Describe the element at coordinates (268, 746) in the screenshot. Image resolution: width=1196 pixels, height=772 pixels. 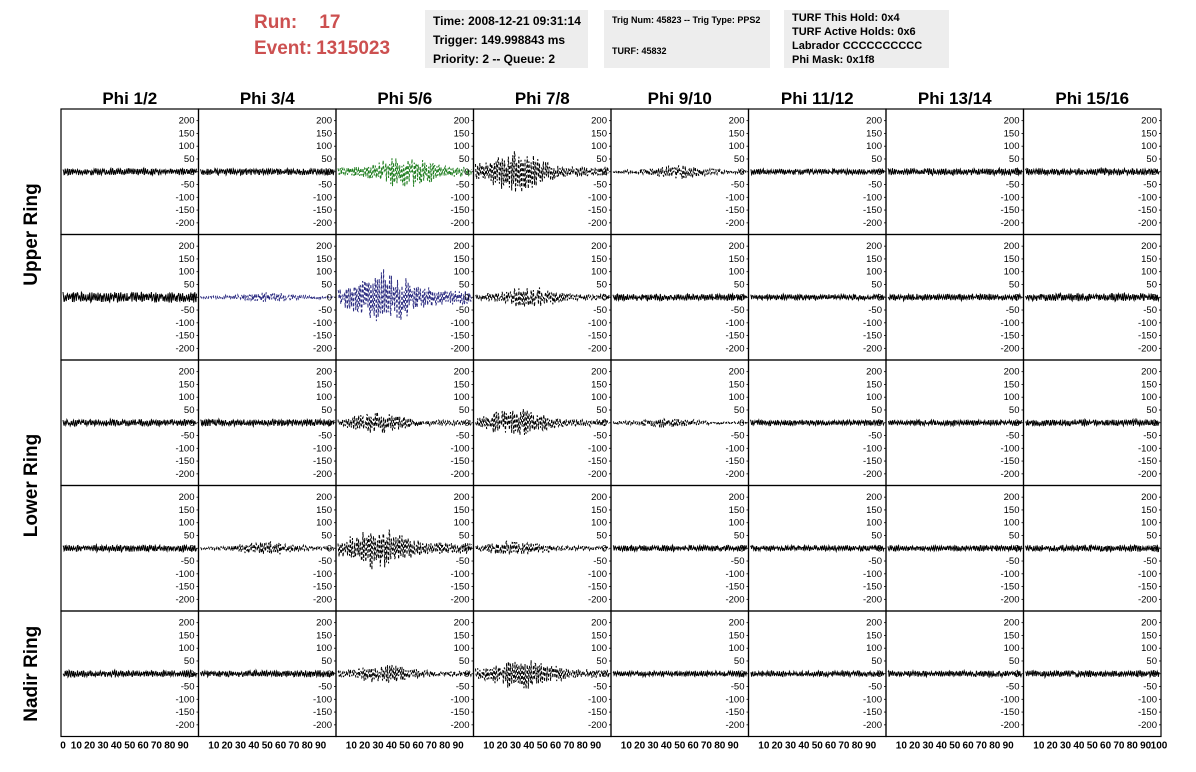
I see `x-tick-label: 50` at that location.